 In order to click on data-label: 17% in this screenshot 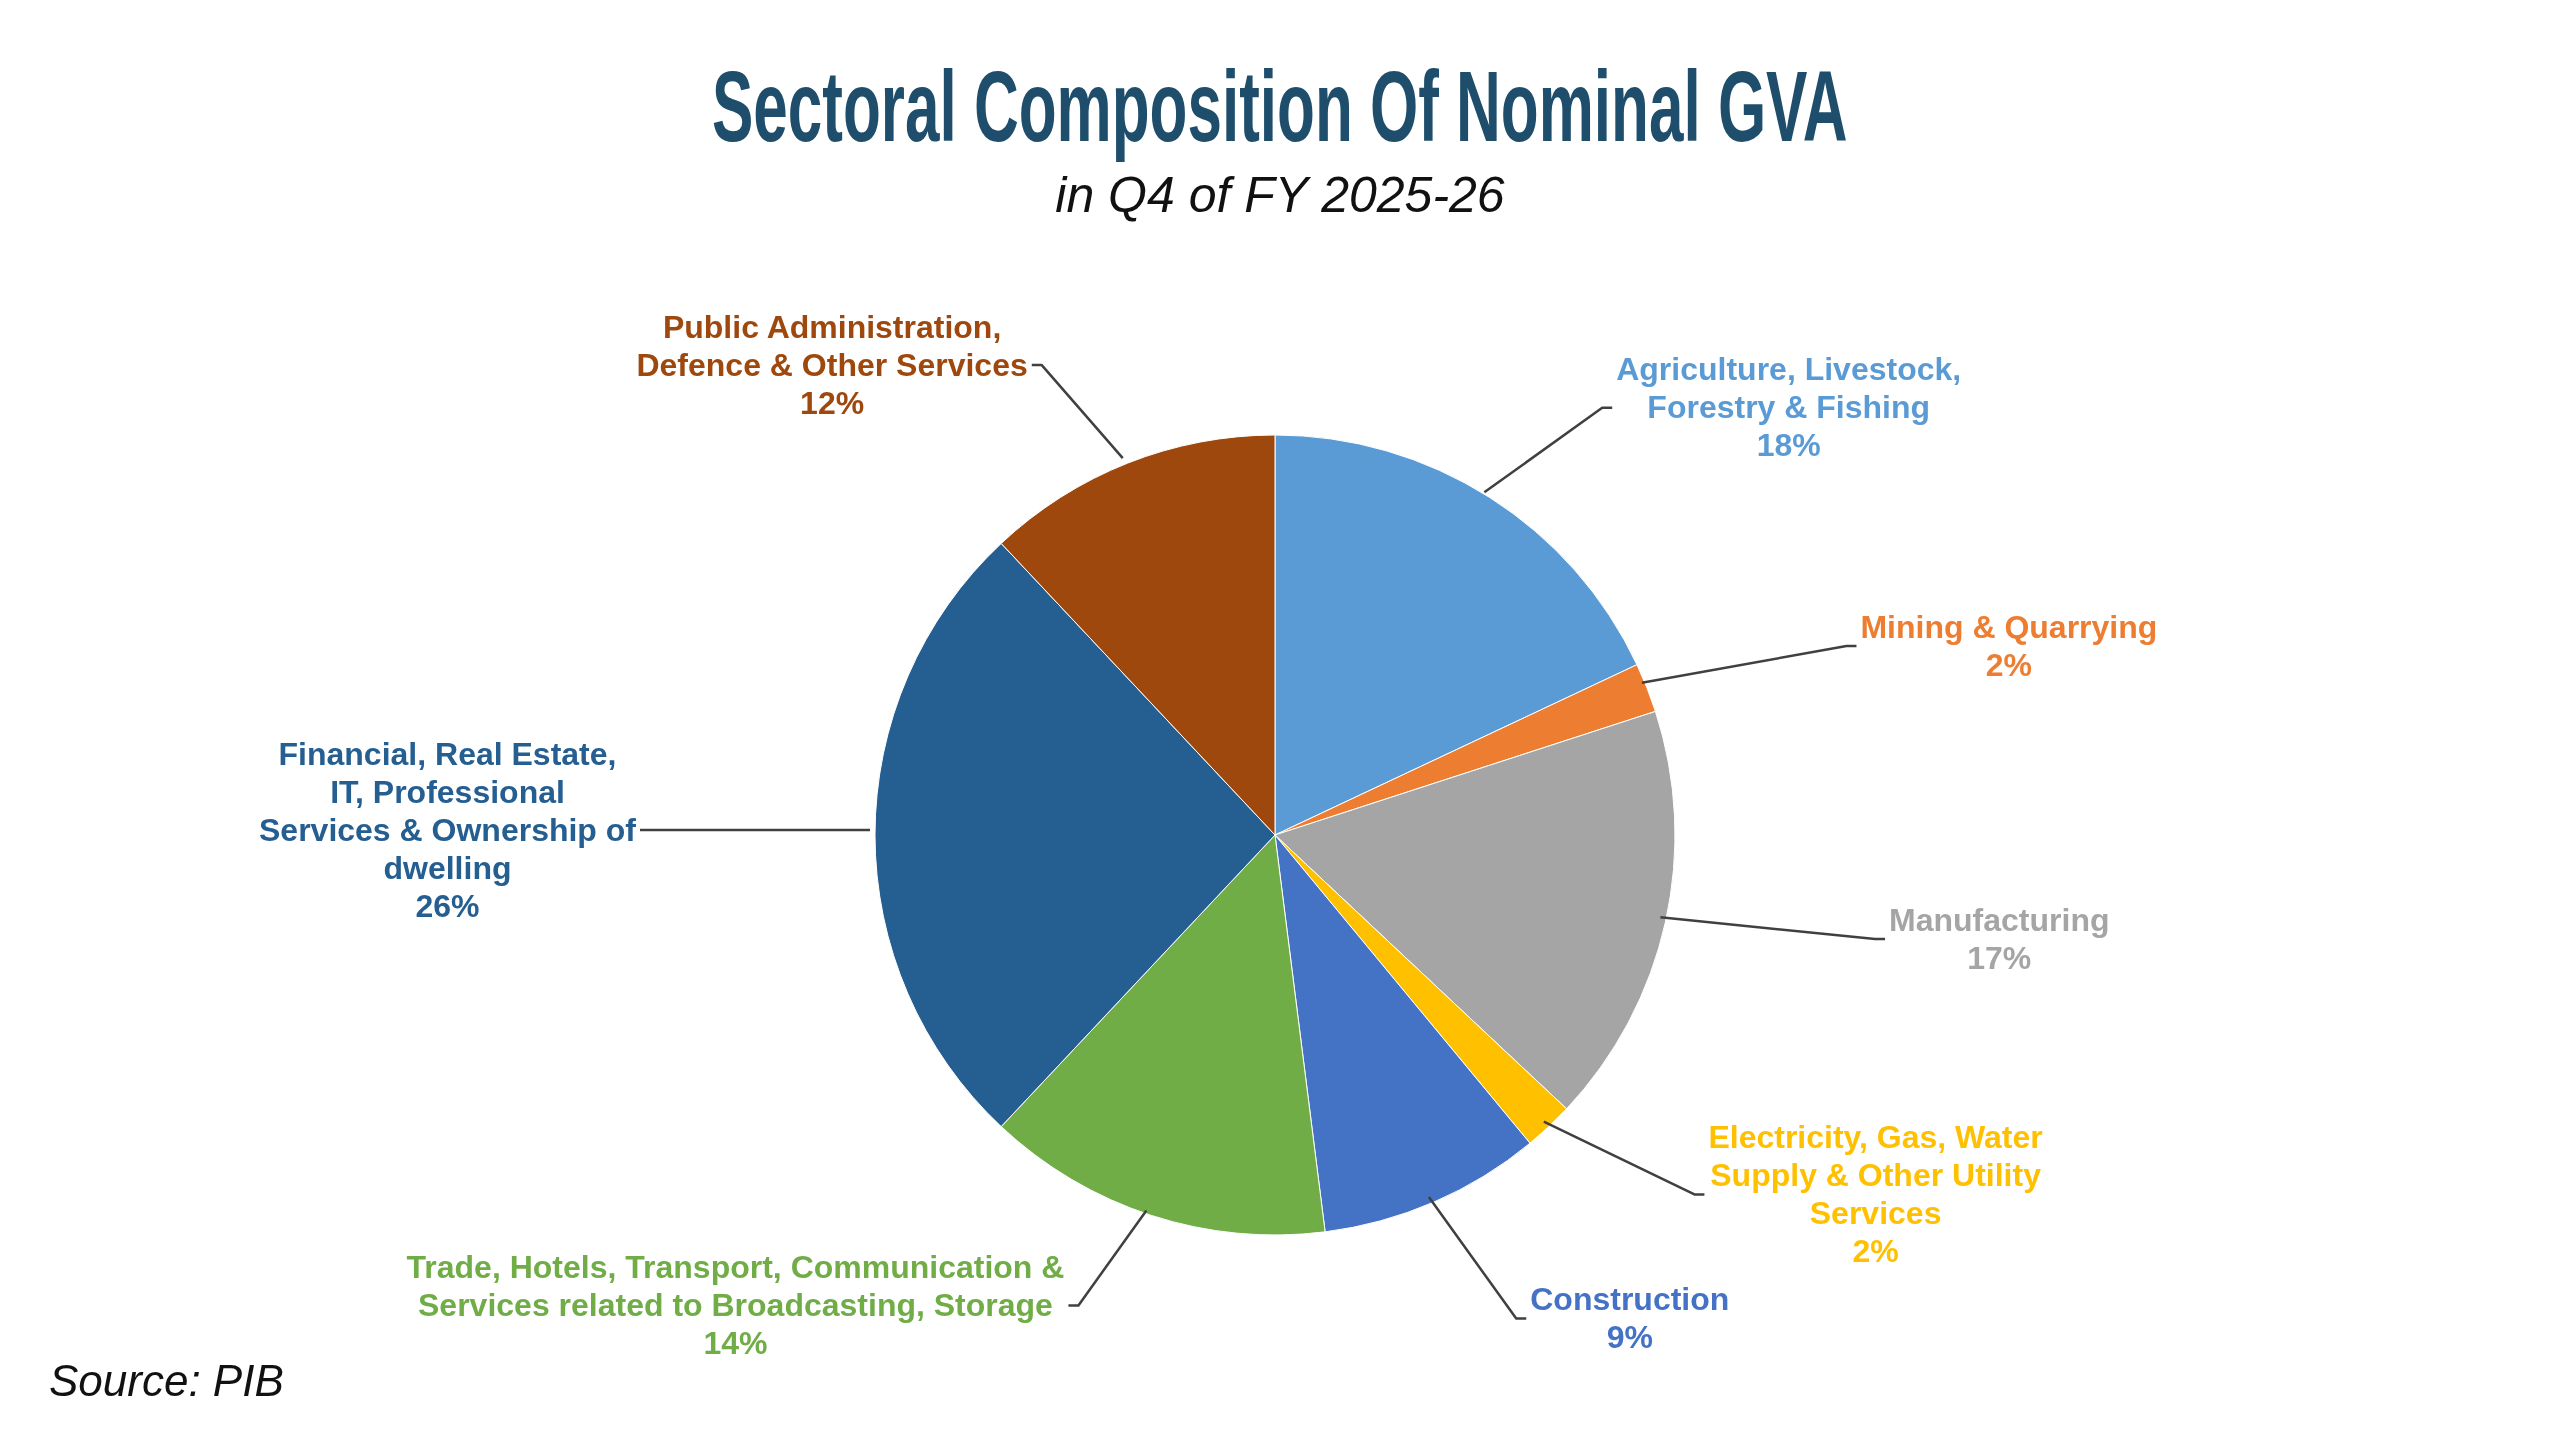, I will do `click(1999, 957)`.